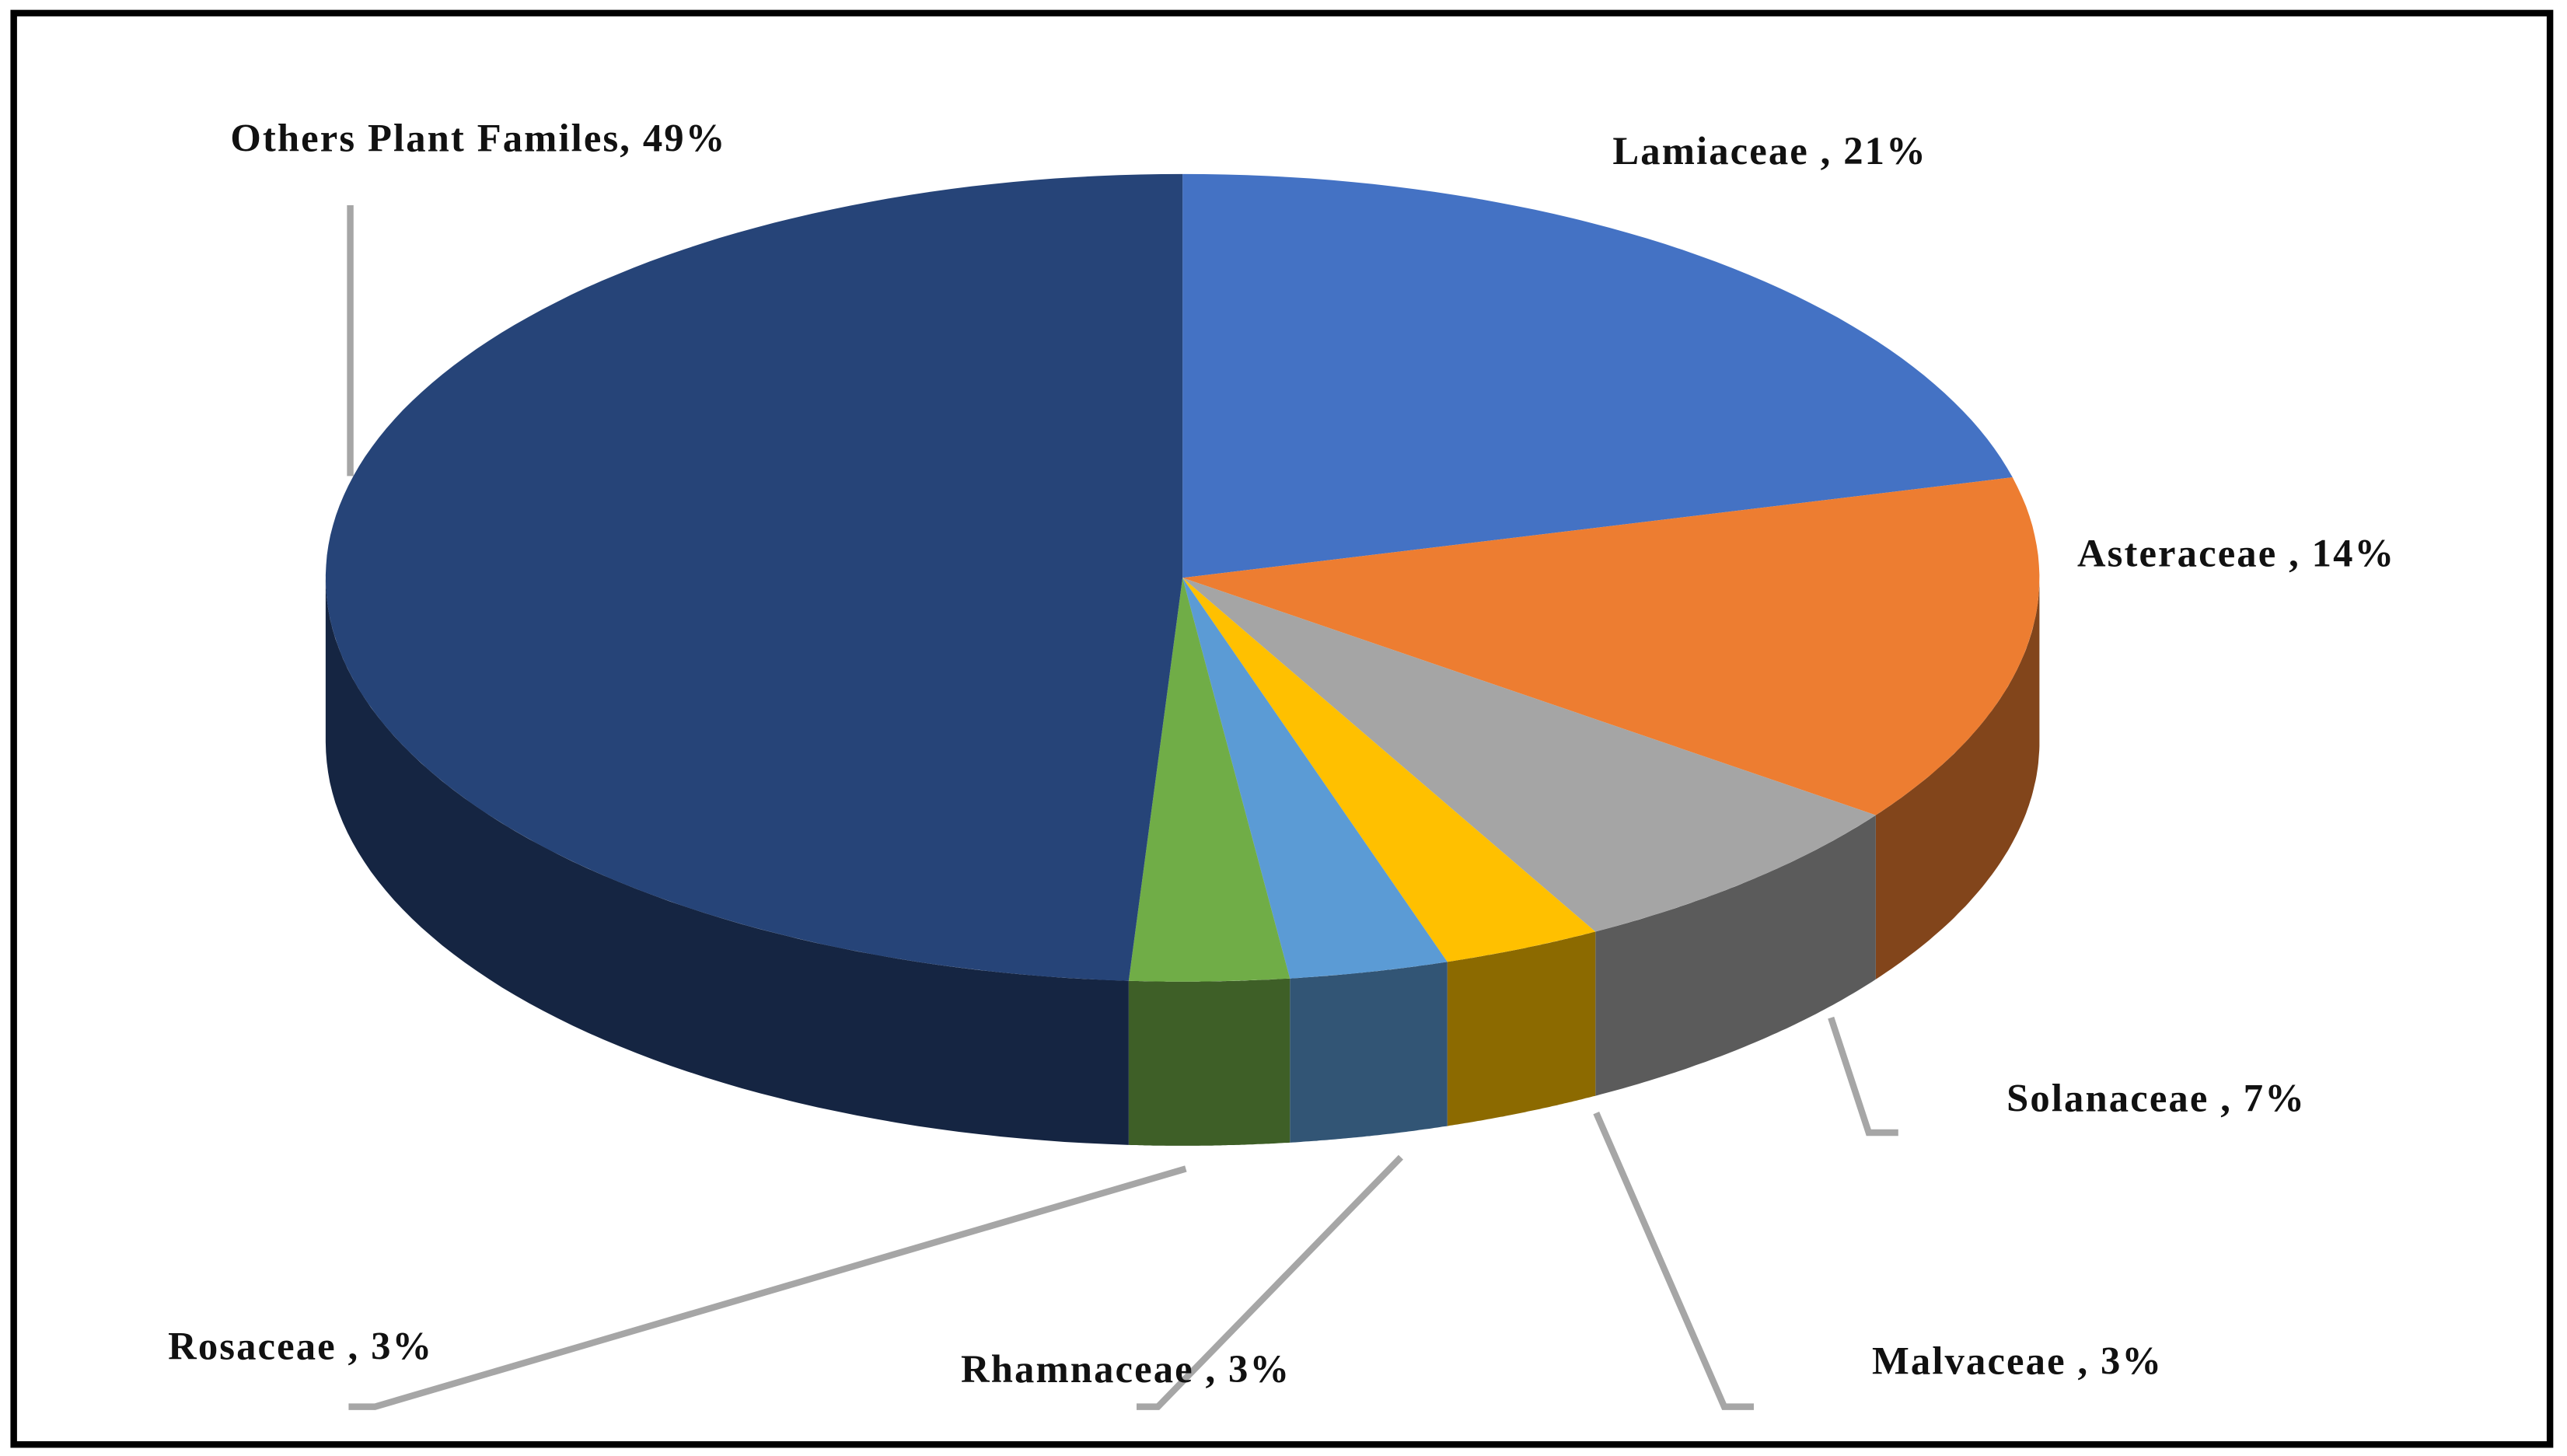  Describe the element at coordinates (1125, 1369) in the screenshot. I see `data-label: Rhamnaceae , 3%` at that location.